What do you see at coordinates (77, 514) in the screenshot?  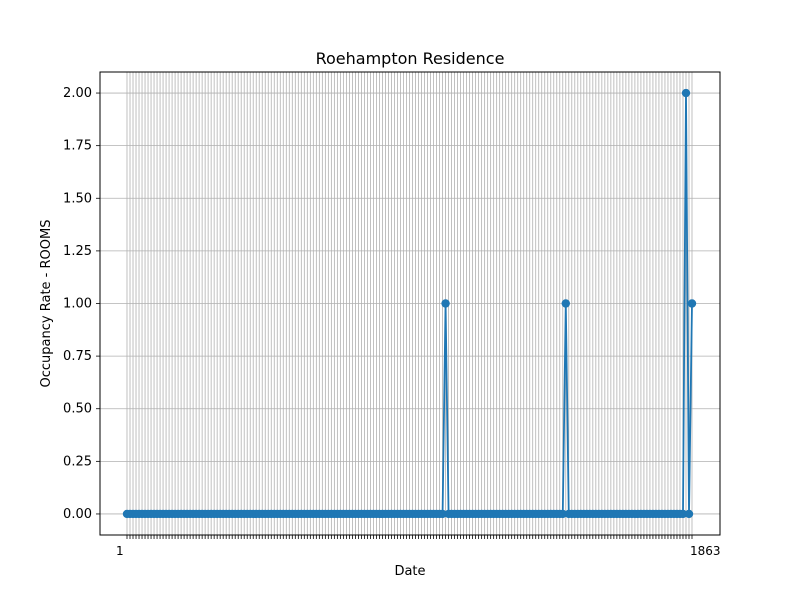 I see `y-tick-label: 0.00` at bounding box center [77, 514].